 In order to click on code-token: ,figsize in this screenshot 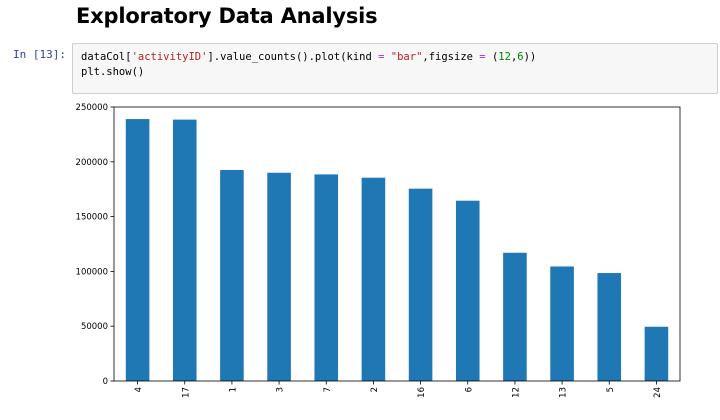, I will do `click(451, 57)`.